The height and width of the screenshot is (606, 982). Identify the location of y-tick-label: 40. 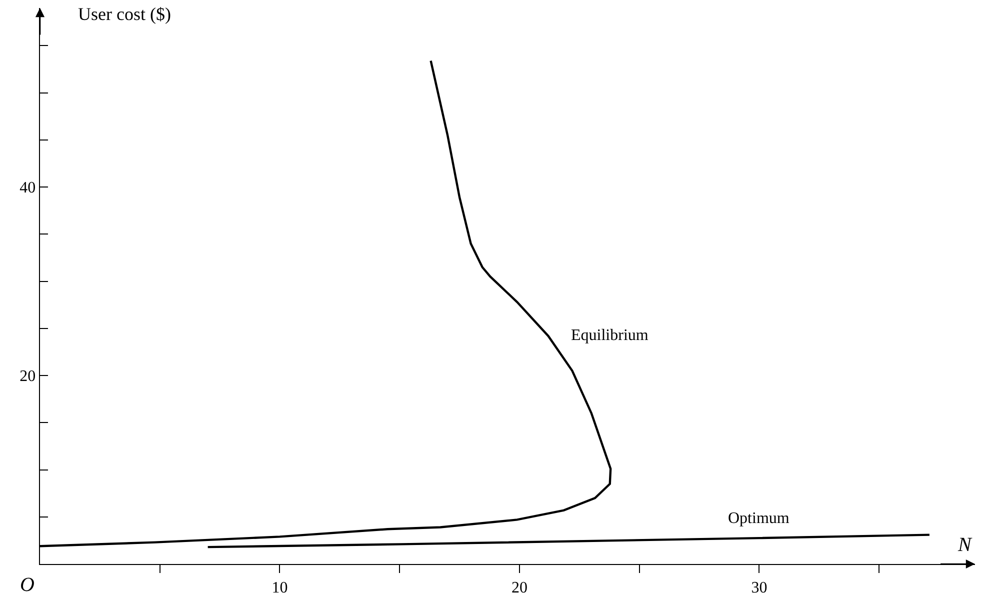
(28, 188).